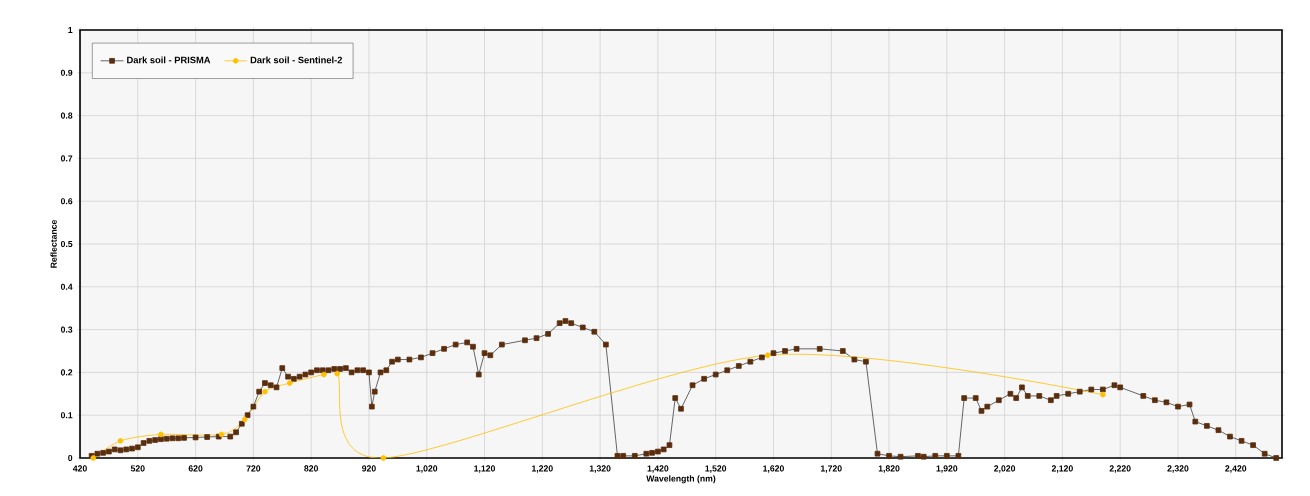  What do you see at coordinates (66, 115) in the screenshot?
I see `y-tick-label: 0.8` at bounding box center [66, 115].